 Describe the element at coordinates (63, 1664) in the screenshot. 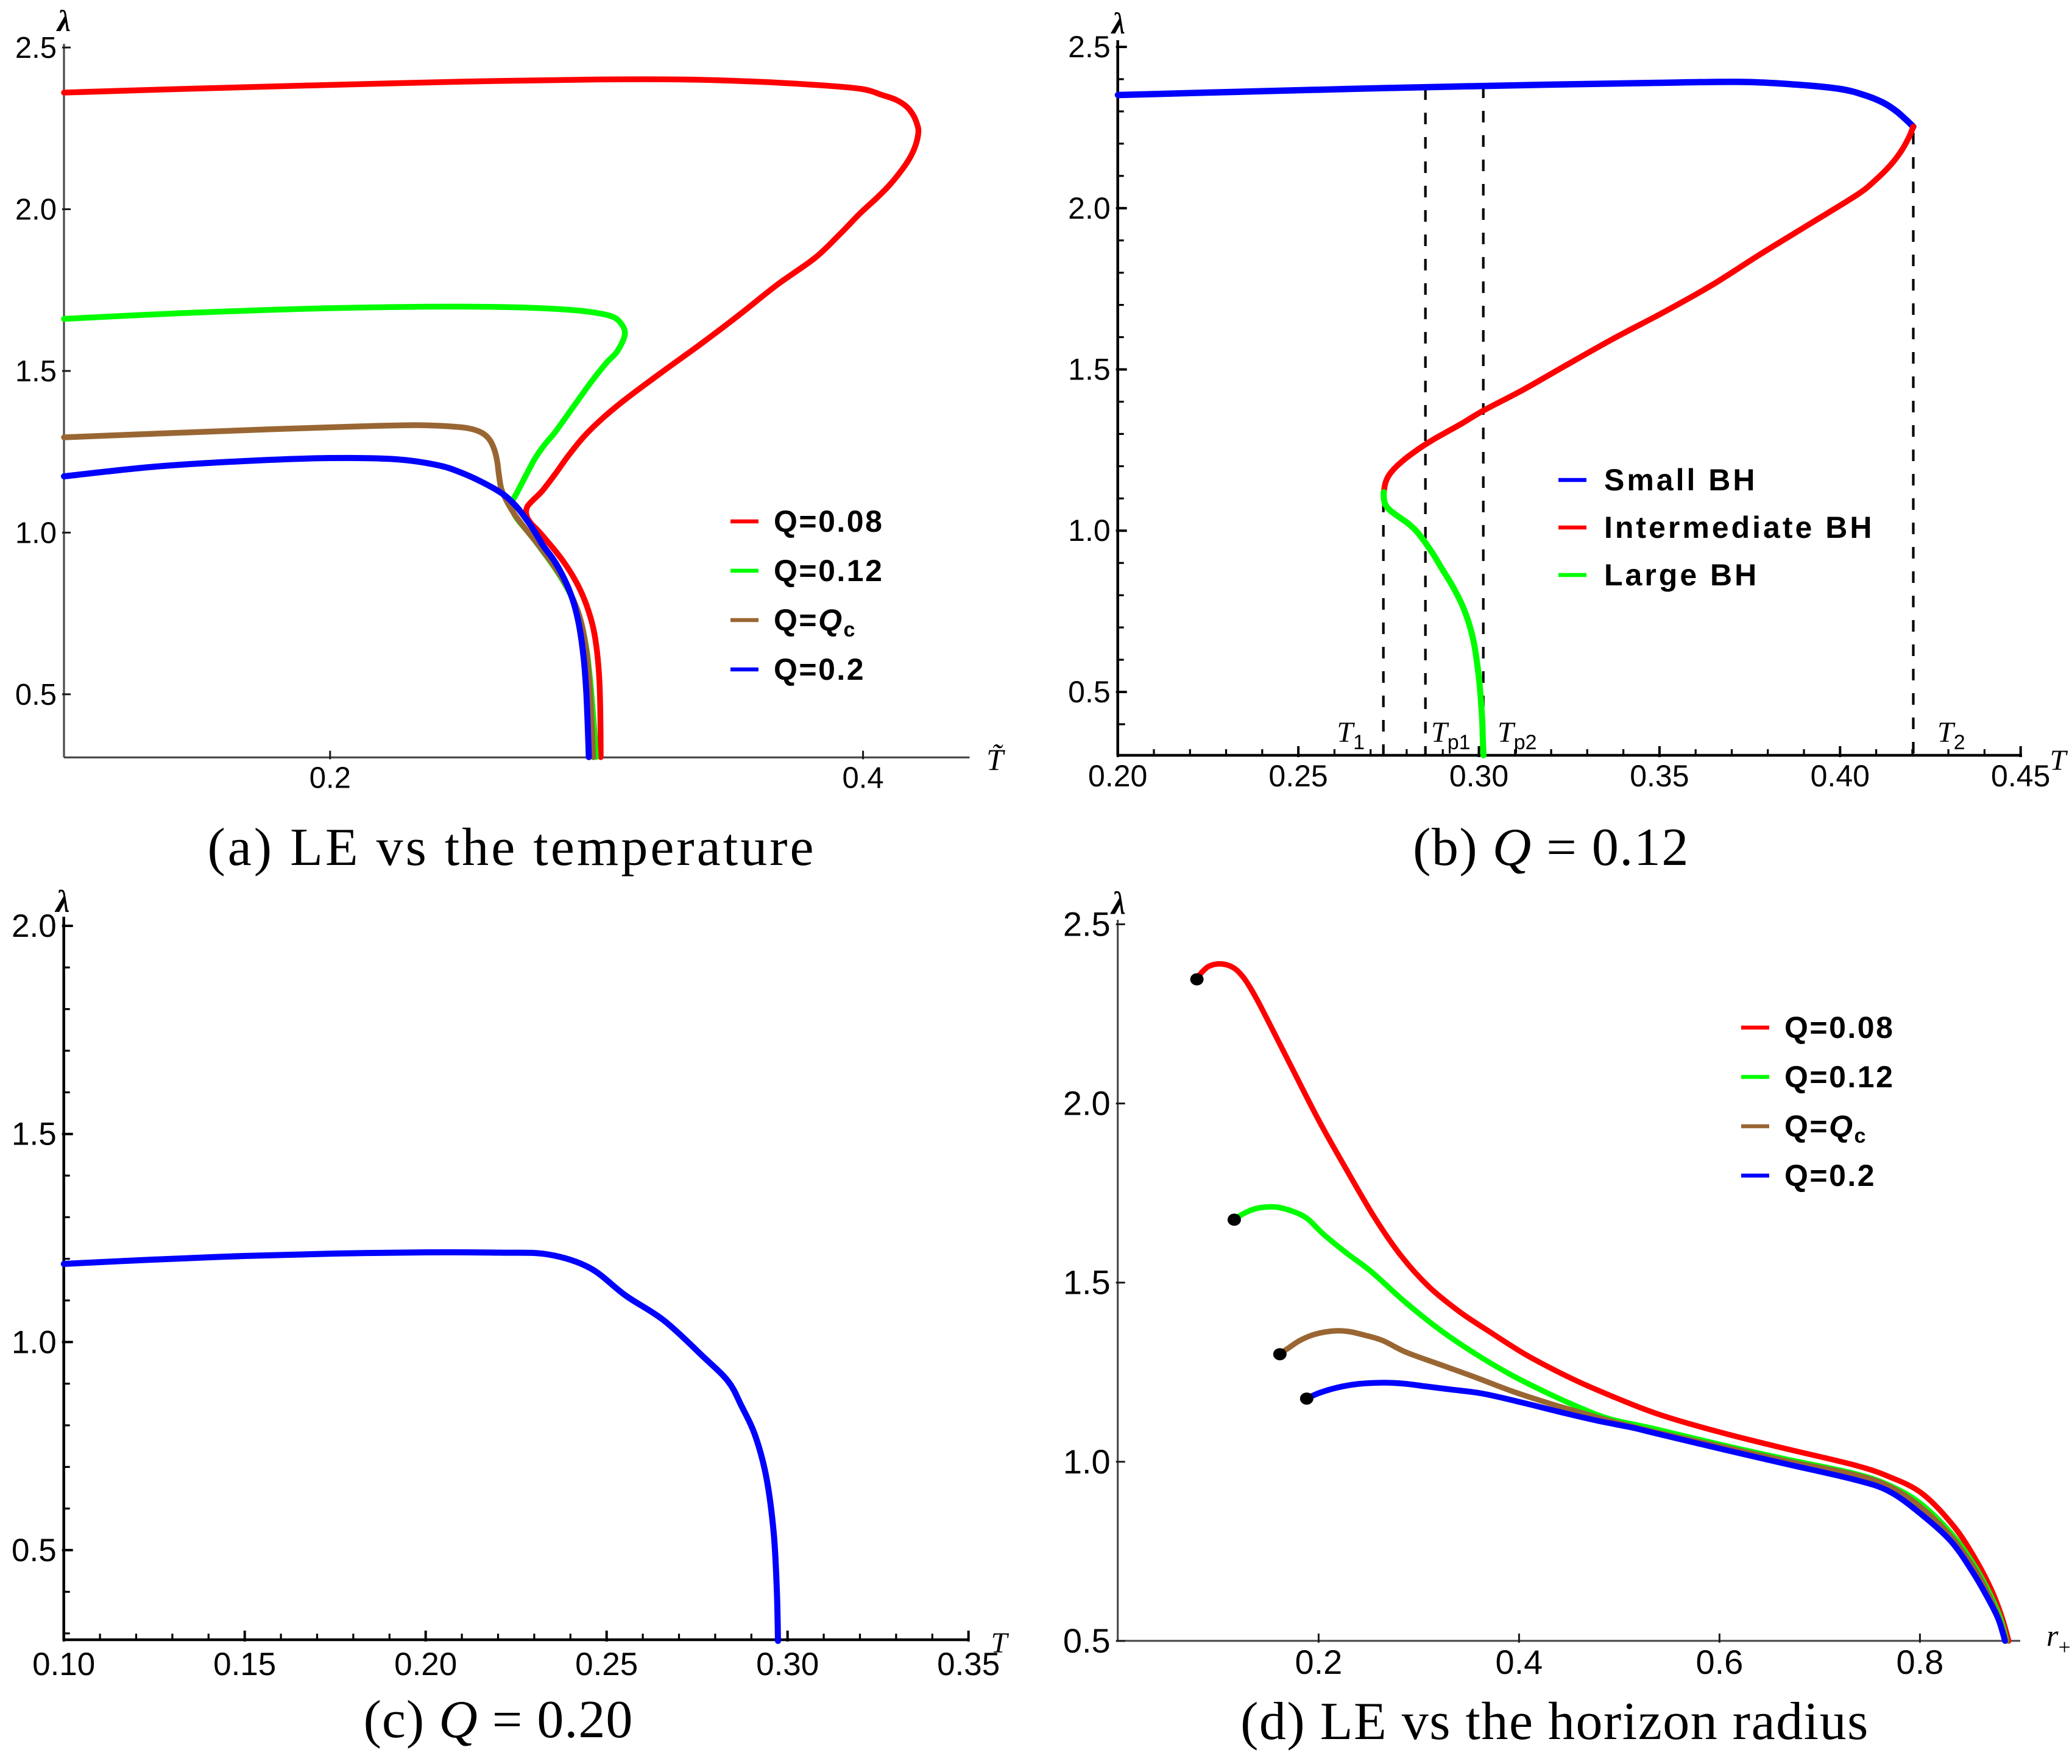

I see `svg-text: 0.10` at that location.